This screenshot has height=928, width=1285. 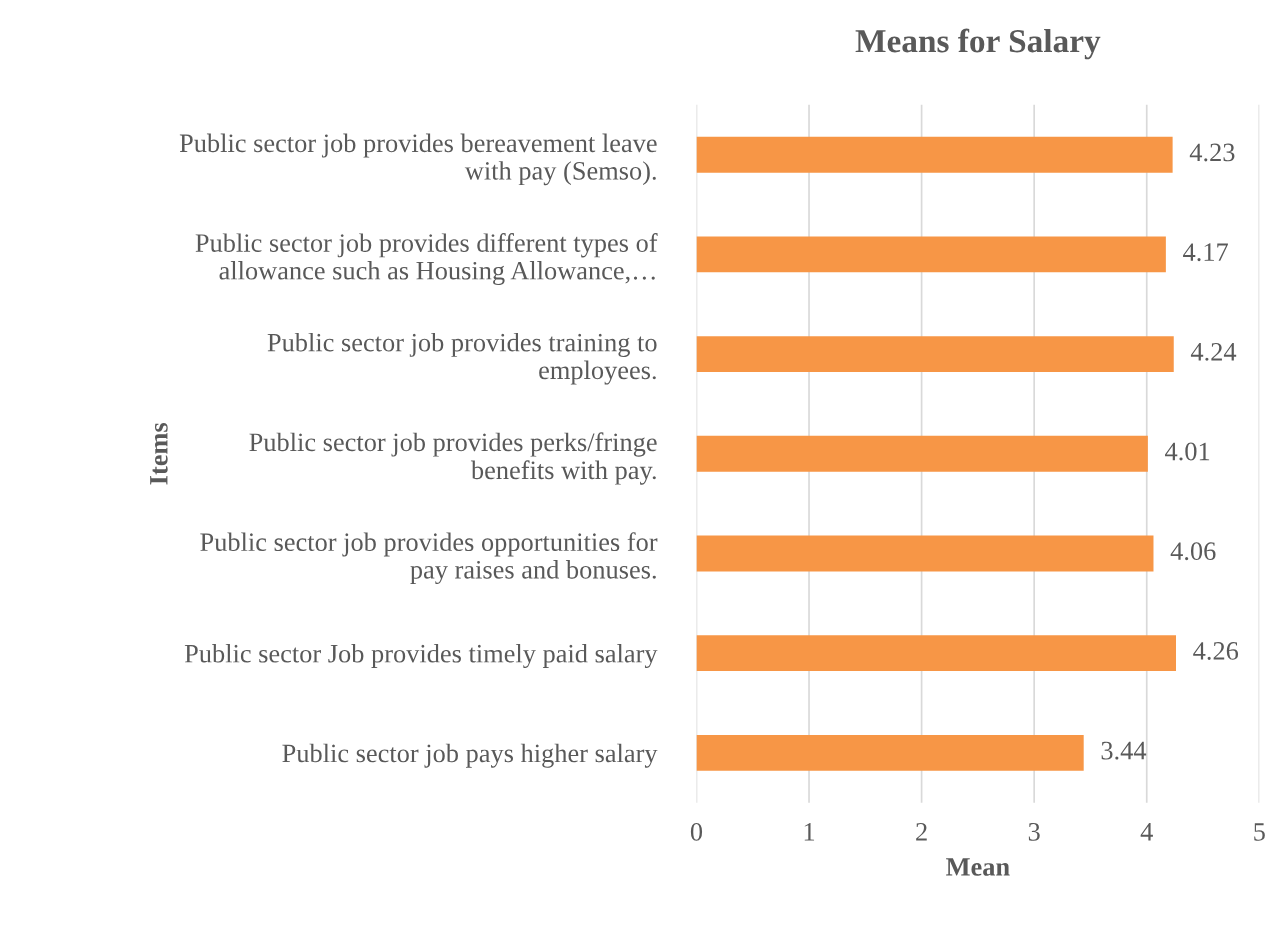 What do you see at coordinates (978, 867) in the screenshot?
I see `x-axis-title: Mean` at bounding box center [978, 867].